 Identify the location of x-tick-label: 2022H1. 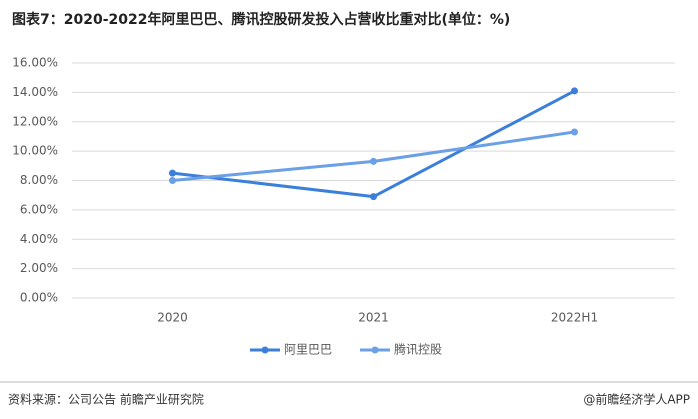
(574, 318).